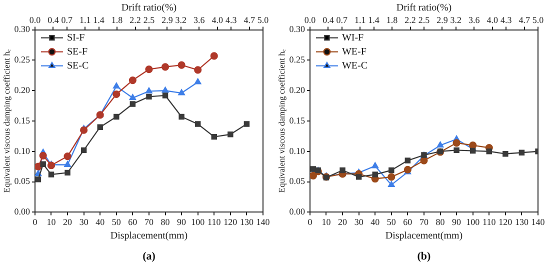 Image resolution: width=550 pixels, height=264 pixels. I want to click on legend-label: WE-C, so click(355, 66).